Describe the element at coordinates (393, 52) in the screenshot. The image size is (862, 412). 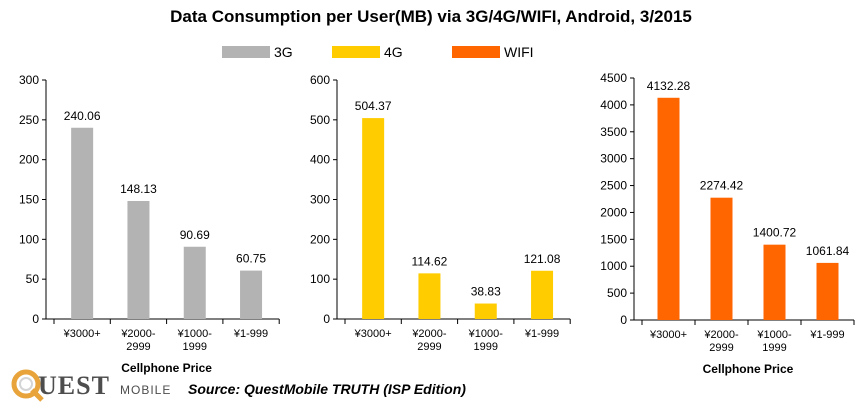
I see `legend-label-4g: 4G` at that location.